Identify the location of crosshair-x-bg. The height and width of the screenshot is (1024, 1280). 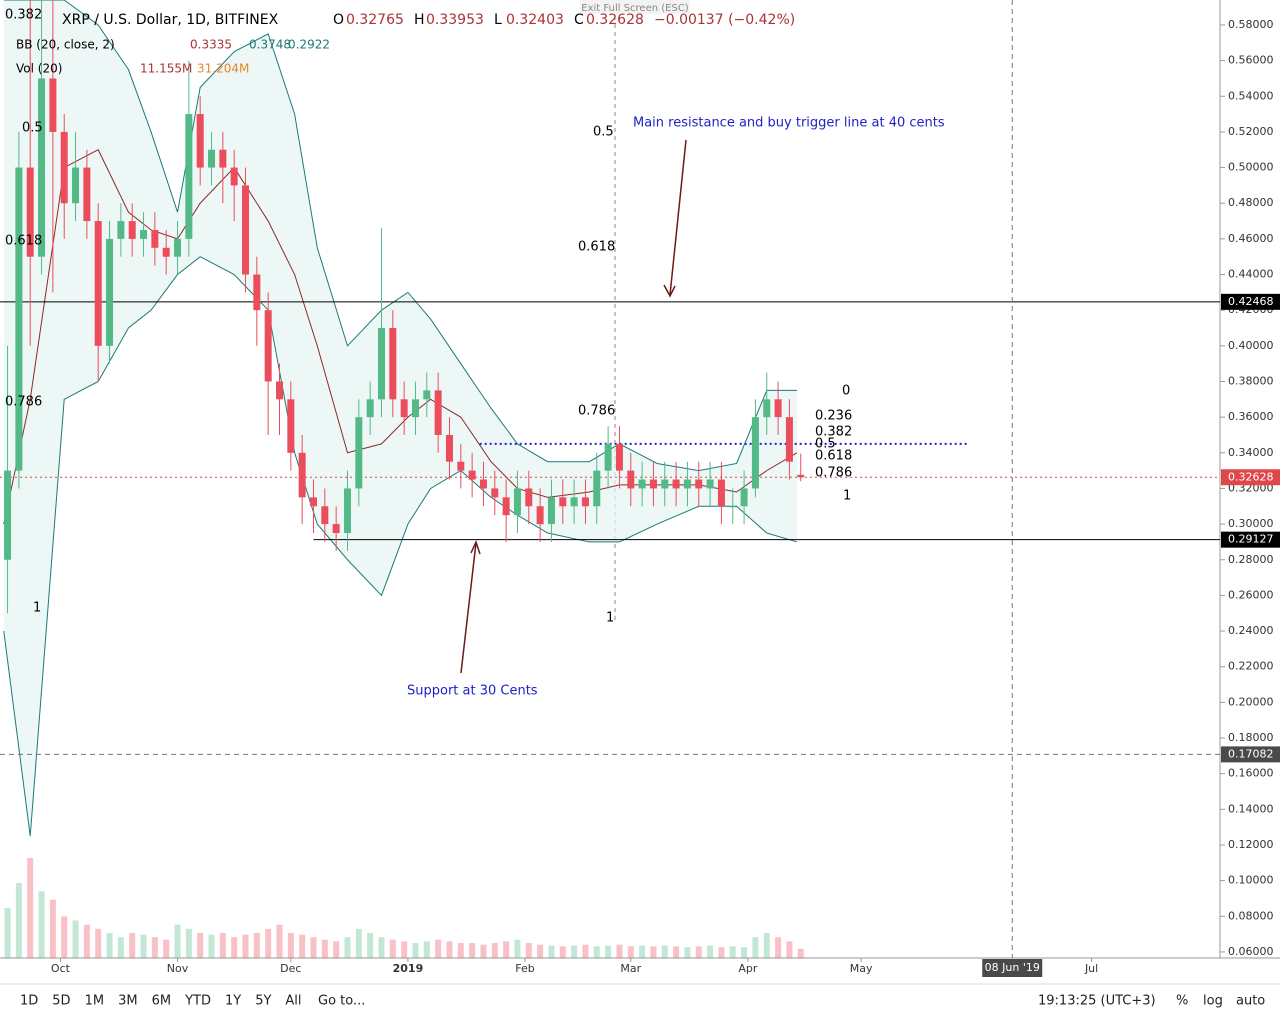
(1012, 968).